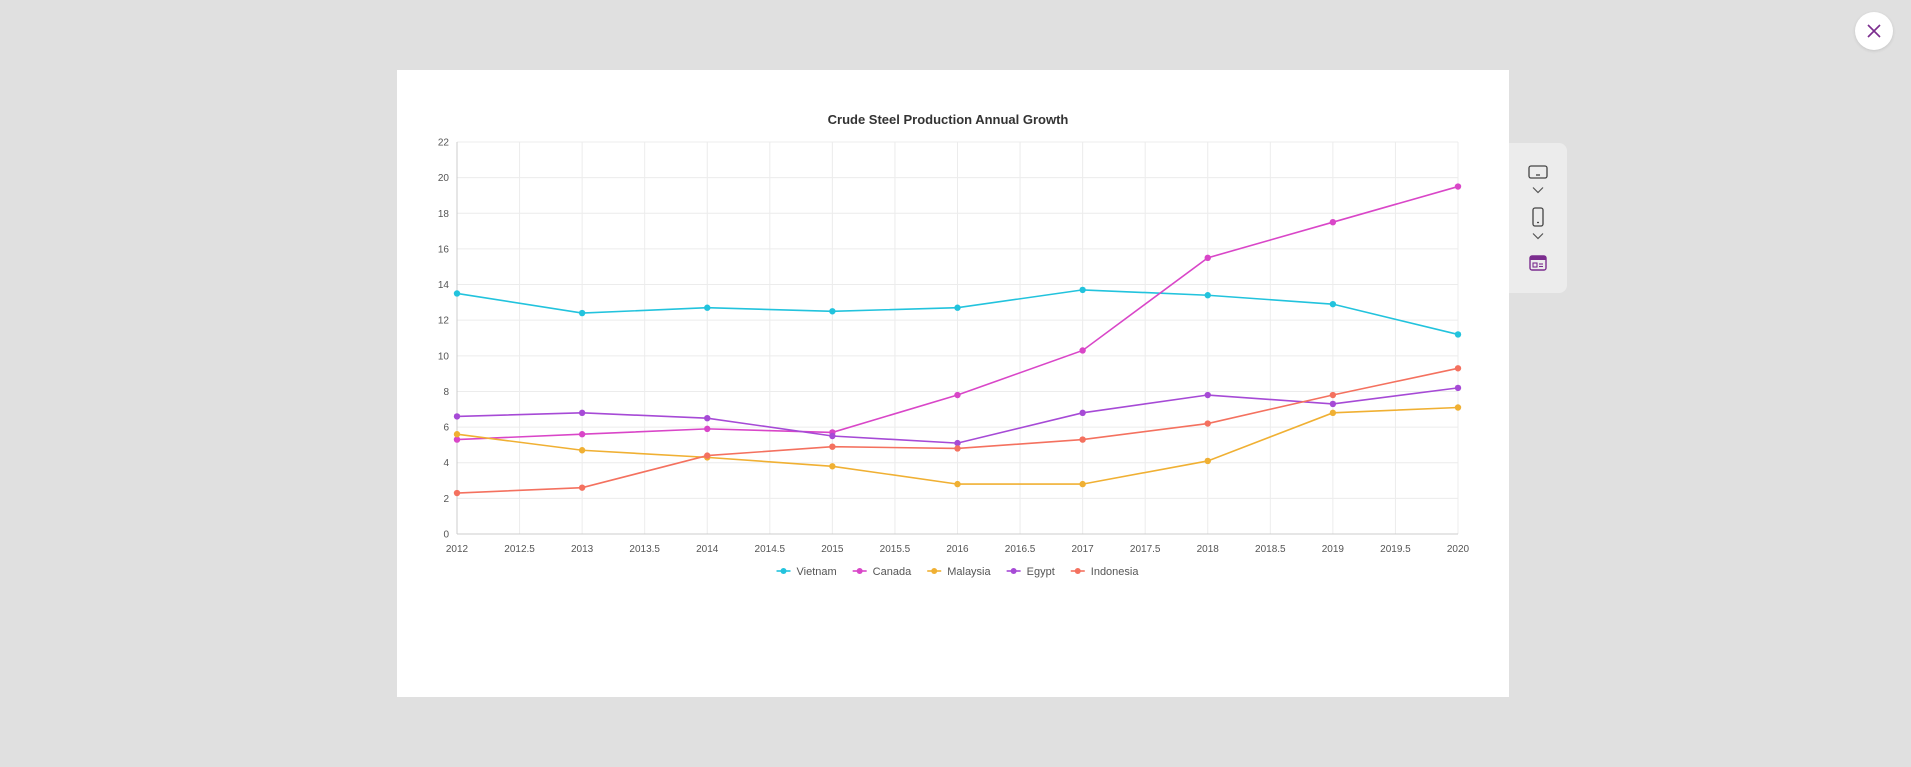  I want to click on preview-toolbar, so click(1538, 218).